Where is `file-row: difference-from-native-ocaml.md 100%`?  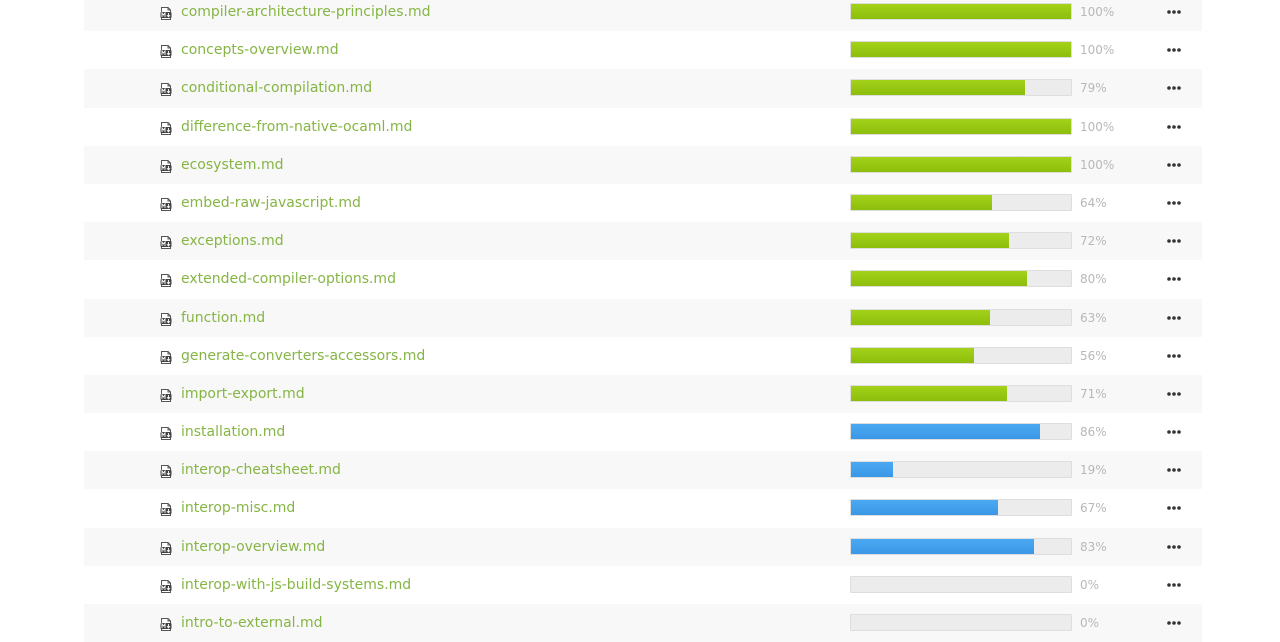
file-row: difference-from-native-ocaml.md 100% is located at coordinates (643, 126).